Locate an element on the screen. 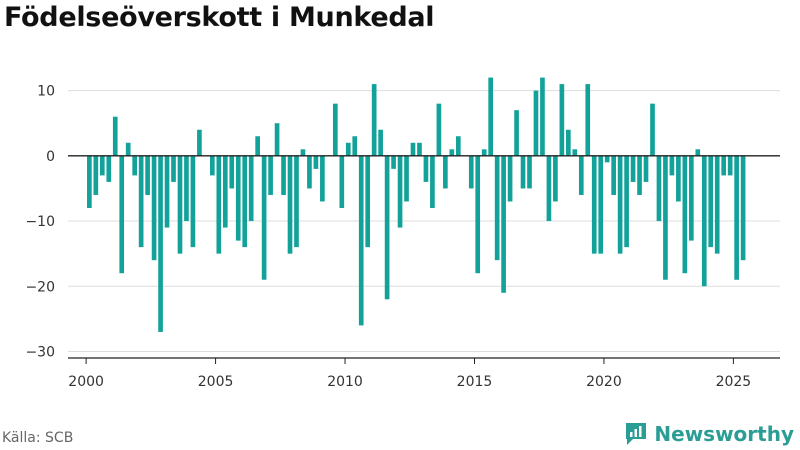  y-tick: −10 is located at coordinates (40, 222).